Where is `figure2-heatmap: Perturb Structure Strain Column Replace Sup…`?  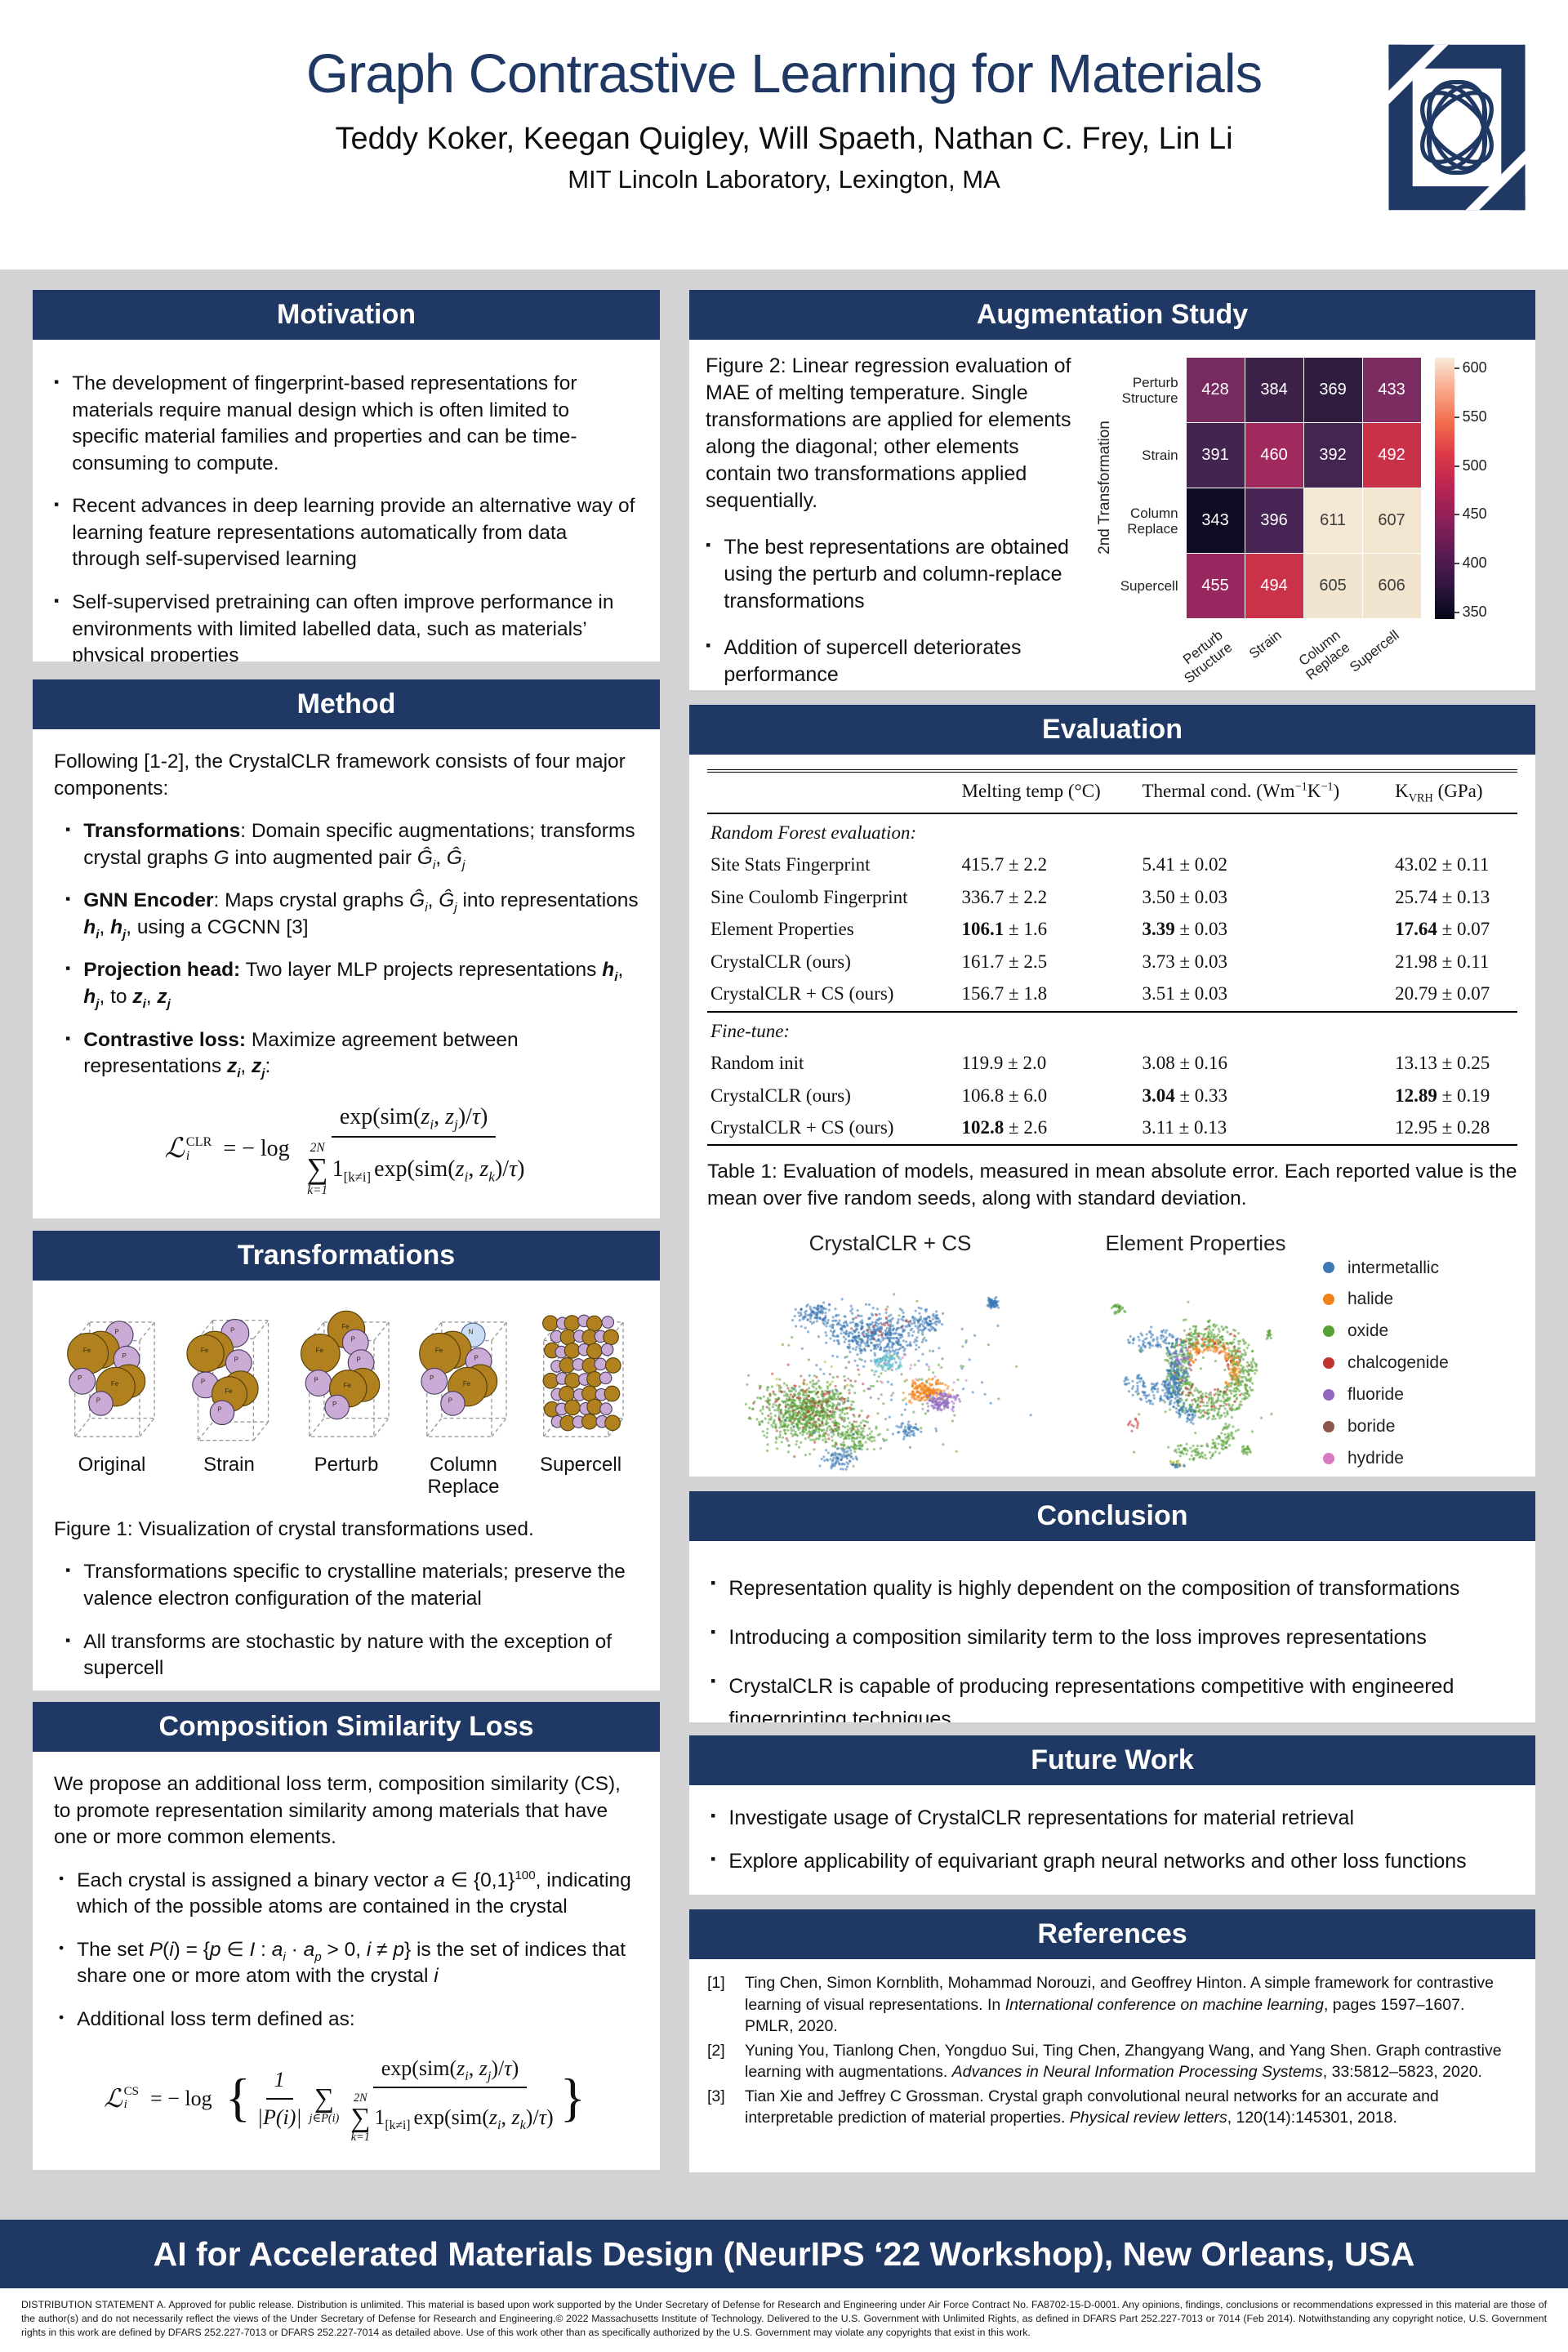
figure2-heatmap: Perturb Structure Strain Column Replace Sup… is located at coordinates (1307, 521).